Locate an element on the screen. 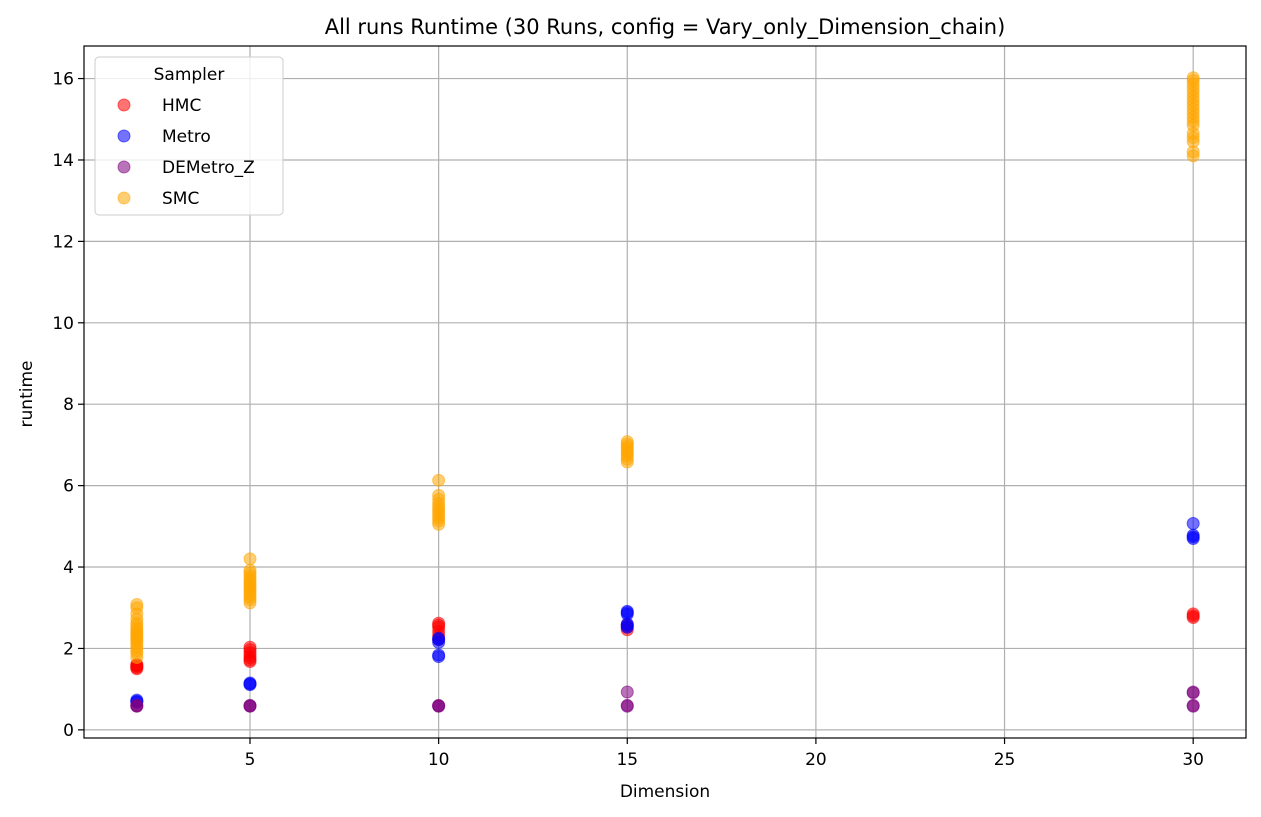 This screenshot has width=1261, height=817. y-tick-label: 6 is located at coordinates (68, 487).